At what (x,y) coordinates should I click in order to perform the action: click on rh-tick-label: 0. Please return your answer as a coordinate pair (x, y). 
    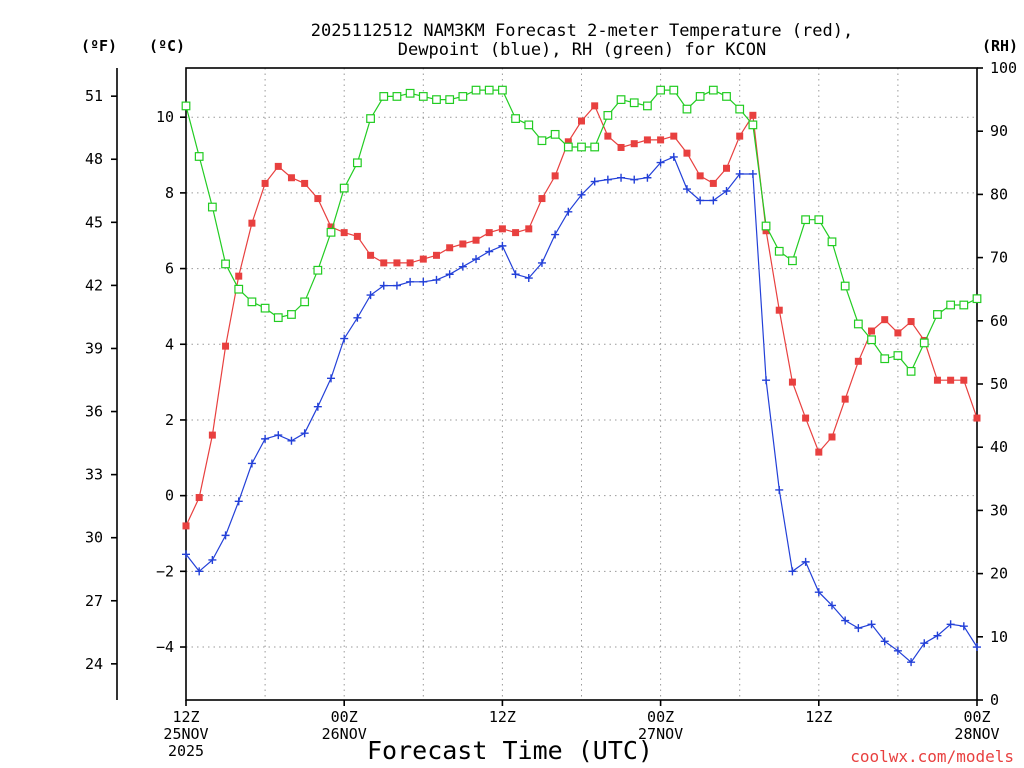
    Looking at the image, I should click on (994, 700).